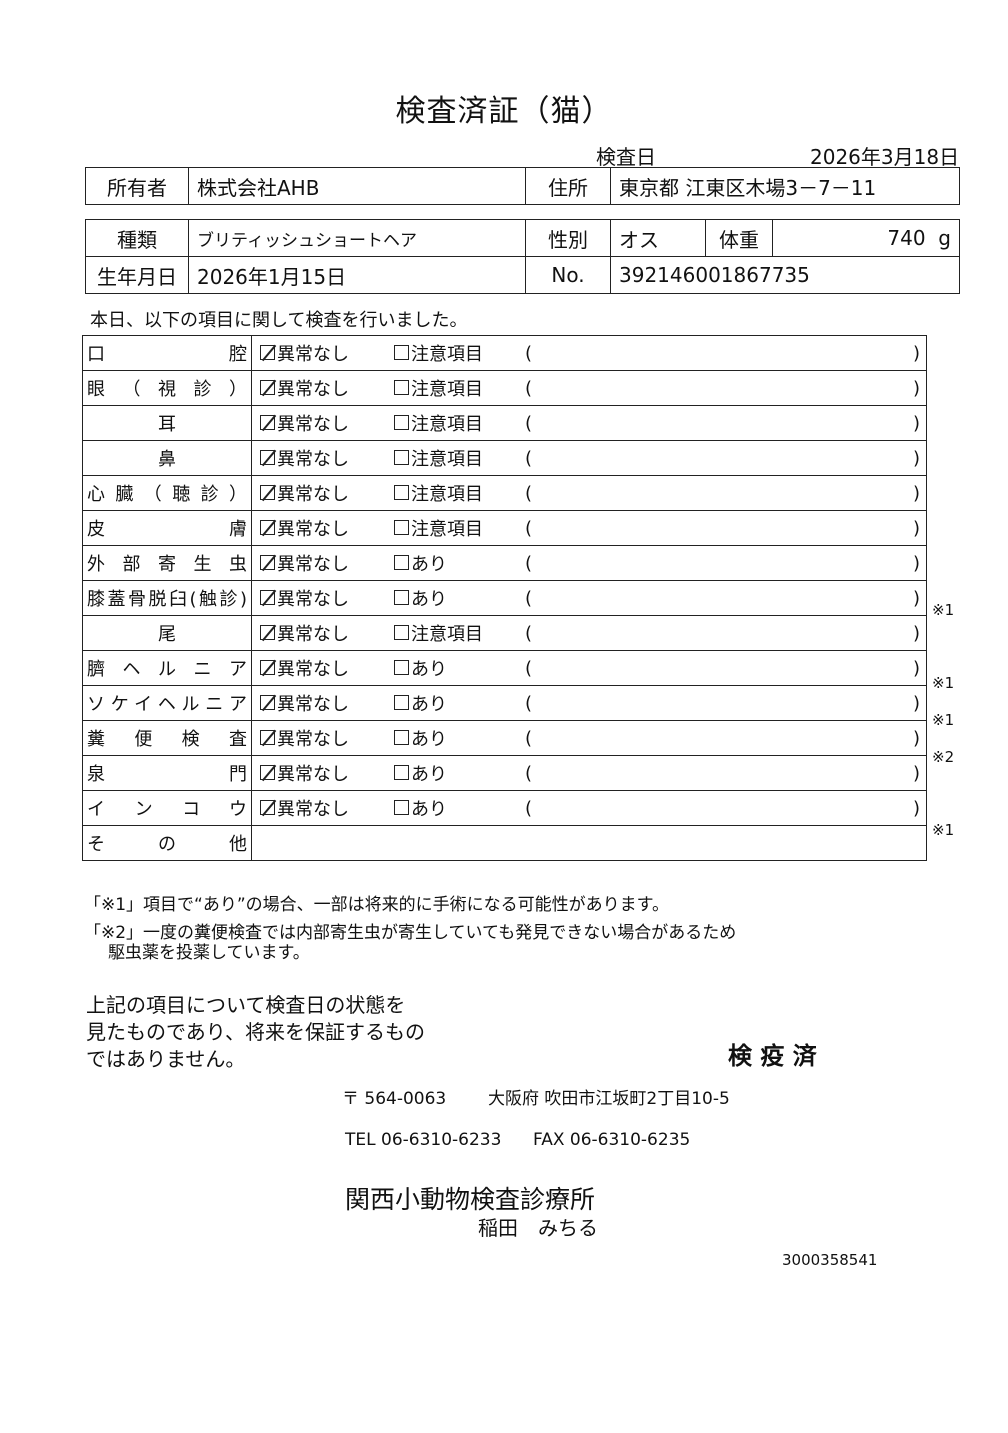  I want to click on footnote-mark: ※2, so click(943, 756).